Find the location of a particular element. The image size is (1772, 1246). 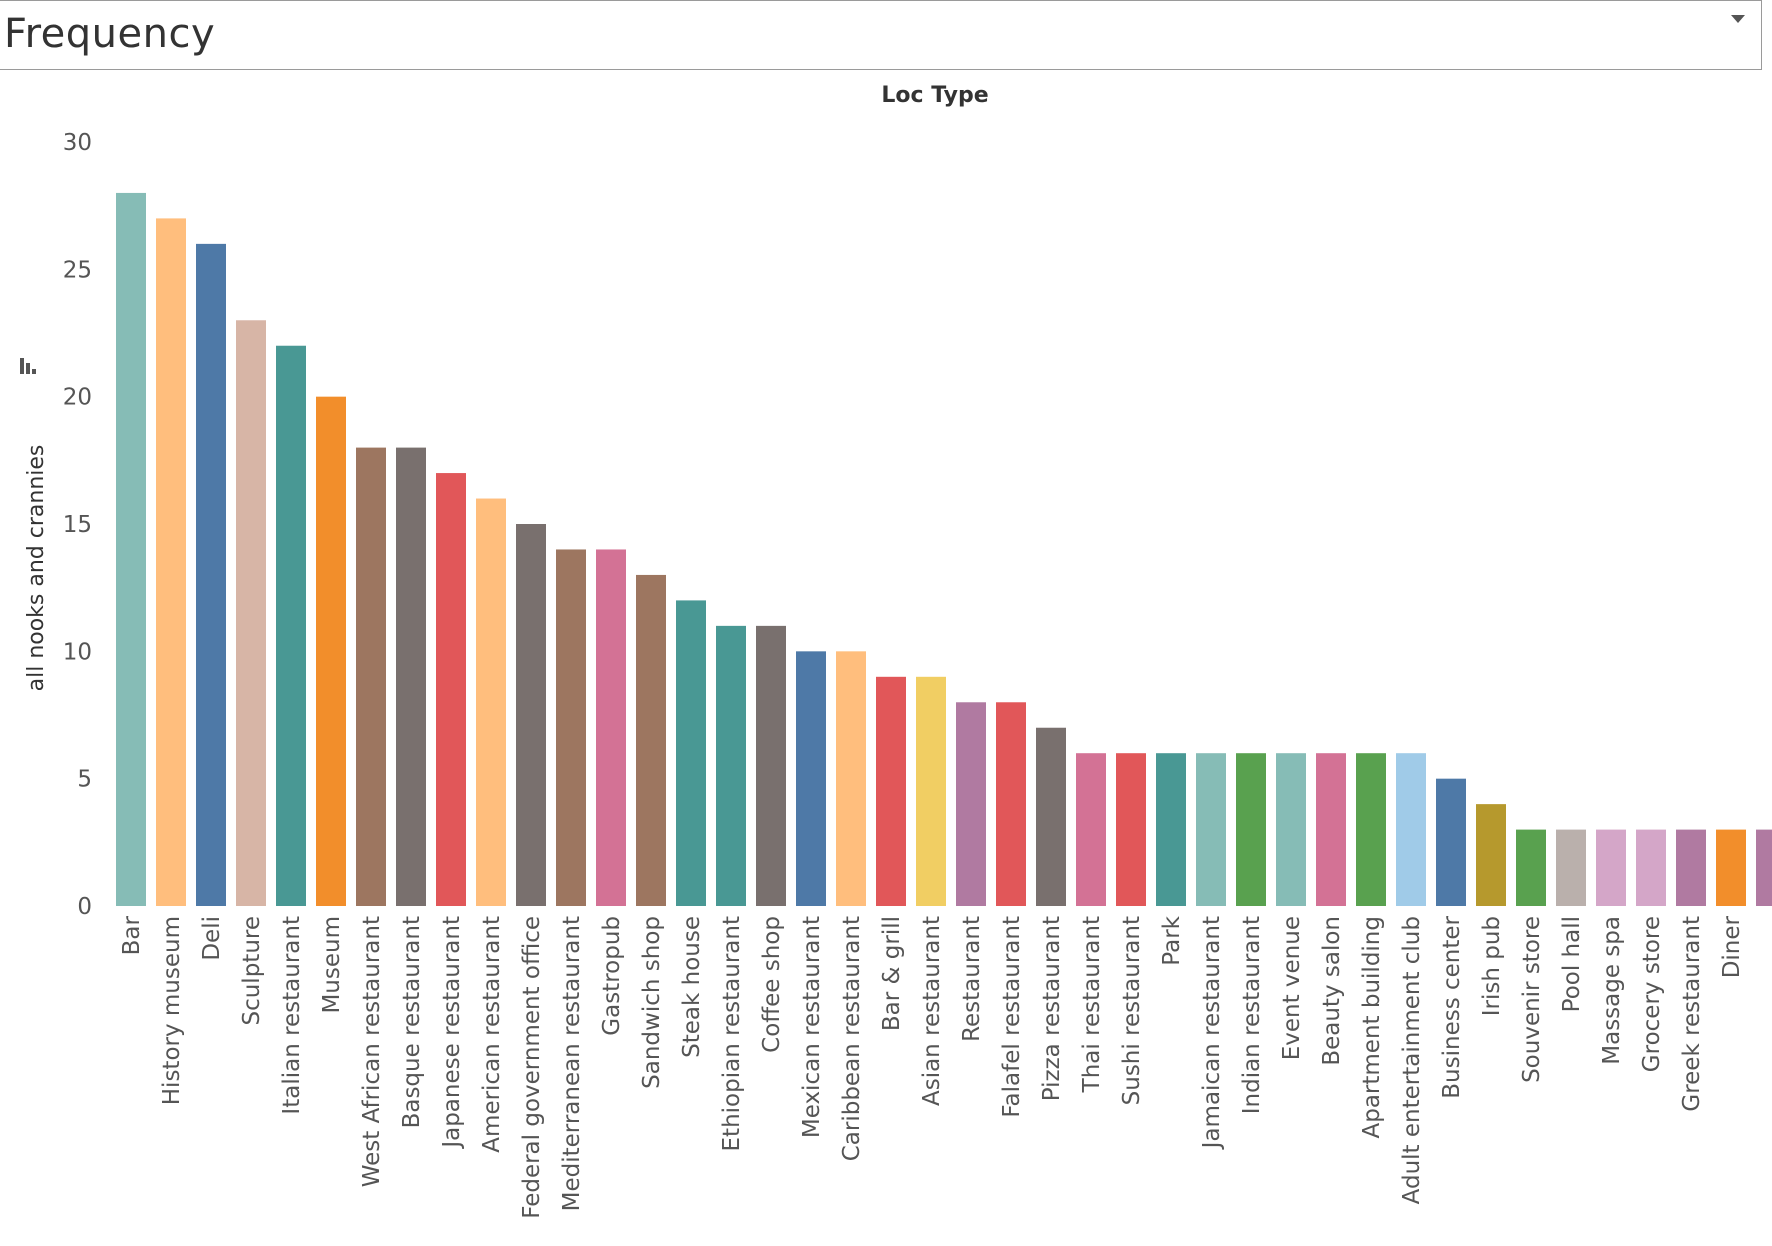

x-tick-label: Bar & grill is located at coordinates (892, 973).